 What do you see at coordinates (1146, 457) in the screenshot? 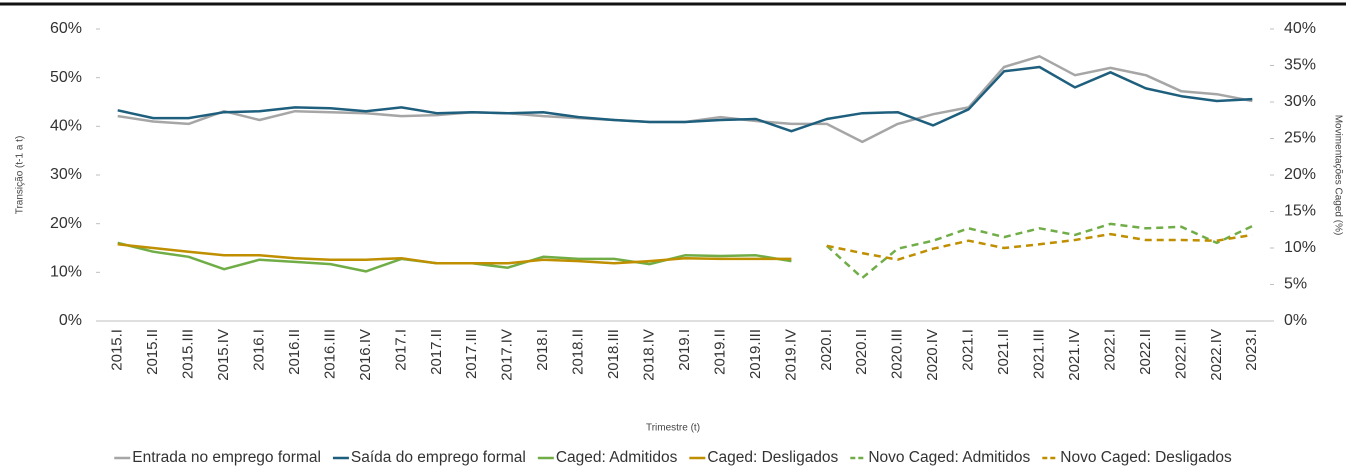
I see `legend-label: Novo Caged: Desligados` at bounding box center [1146, 457].